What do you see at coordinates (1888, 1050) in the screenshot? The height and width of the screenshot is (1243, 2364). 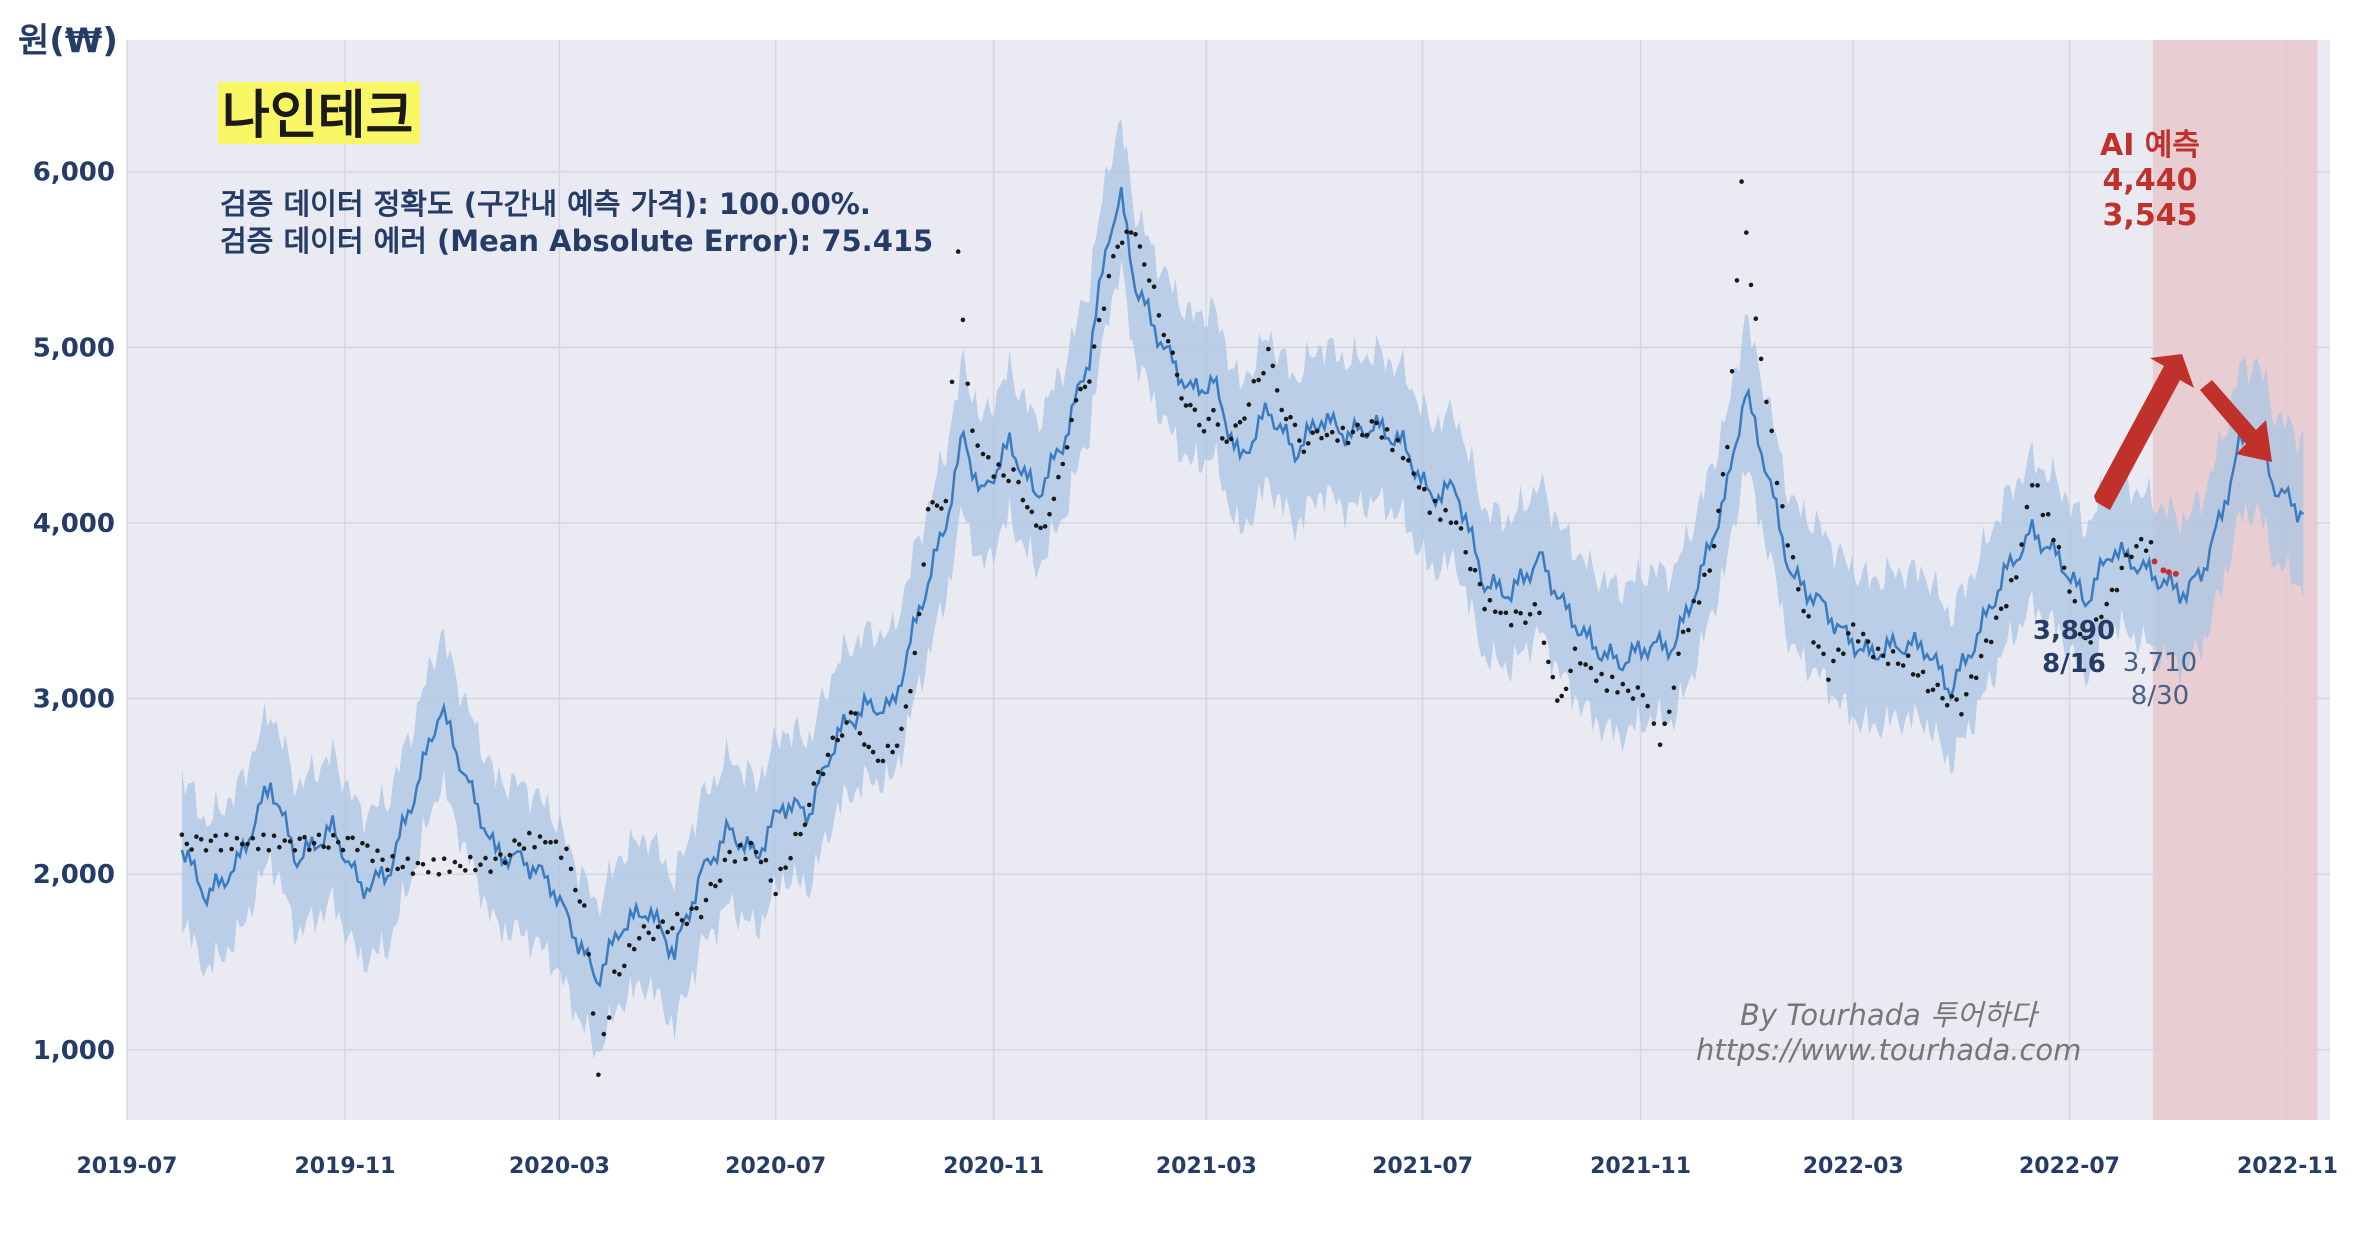 I see `credit-url: https://www.tourhada.com` at bounding box center [1888, 1050].